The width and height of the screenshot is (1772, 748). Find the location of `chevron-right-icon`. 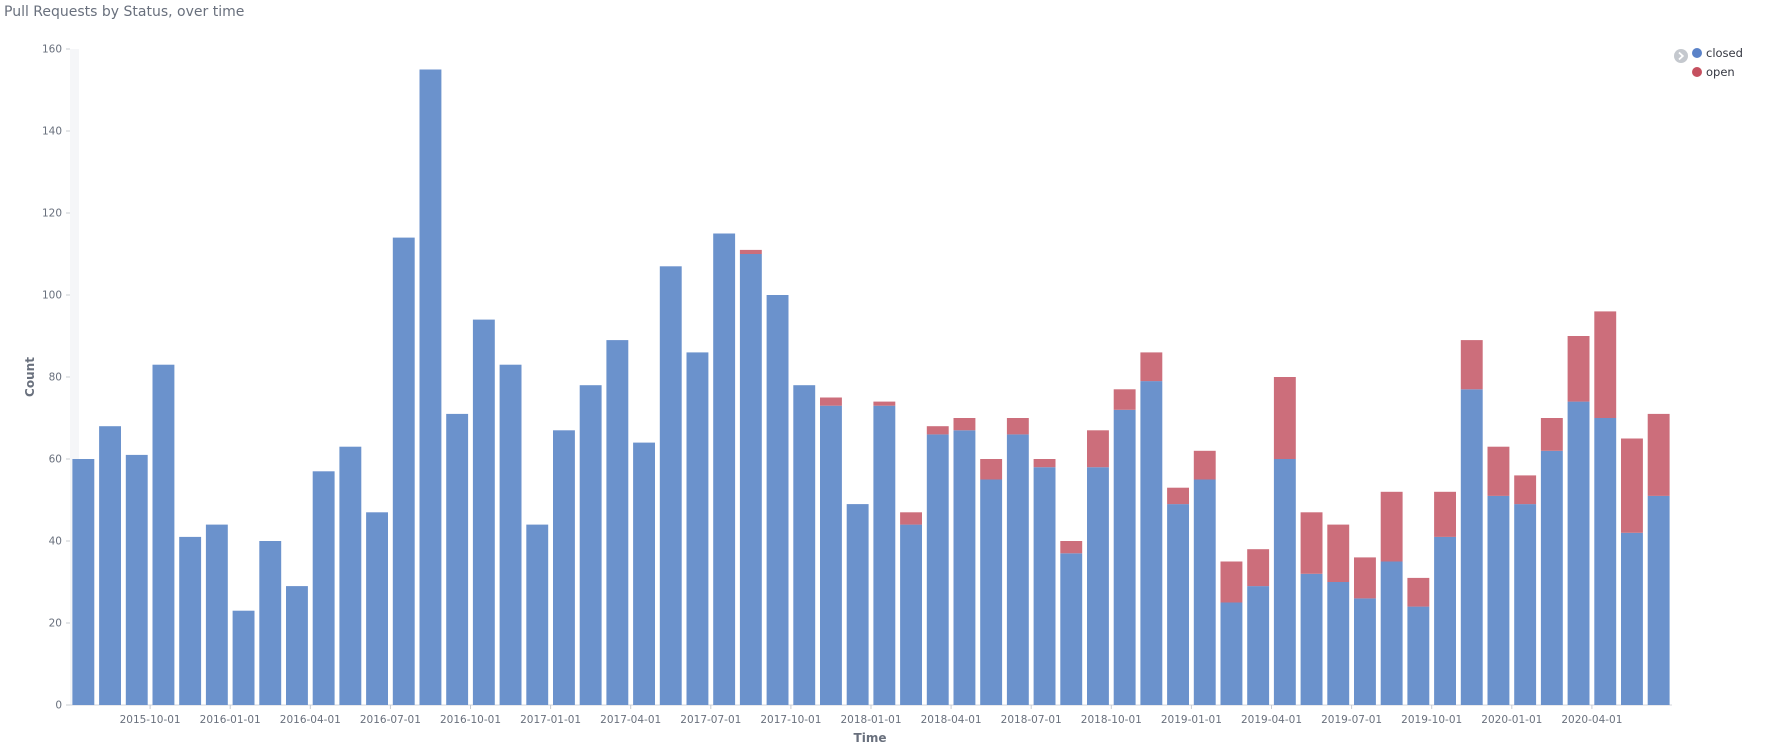

chevron-right-icon is located at coordinates (1681, 56).